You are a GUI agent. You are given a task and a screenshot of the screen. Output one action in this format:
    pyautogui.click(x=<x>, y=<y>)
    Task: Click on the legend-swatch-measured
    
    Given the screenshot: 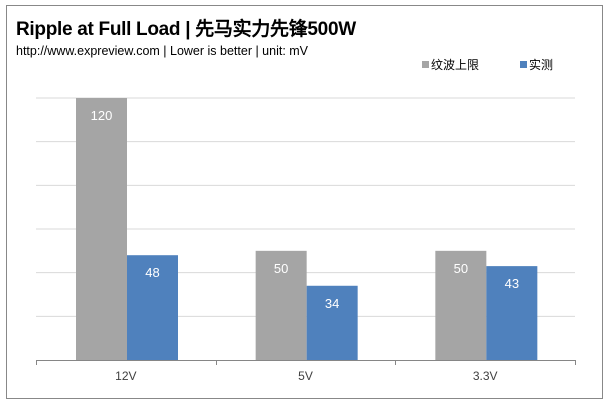 What is the action you would take?
    pyautogui.click(x=523, y=64)
    